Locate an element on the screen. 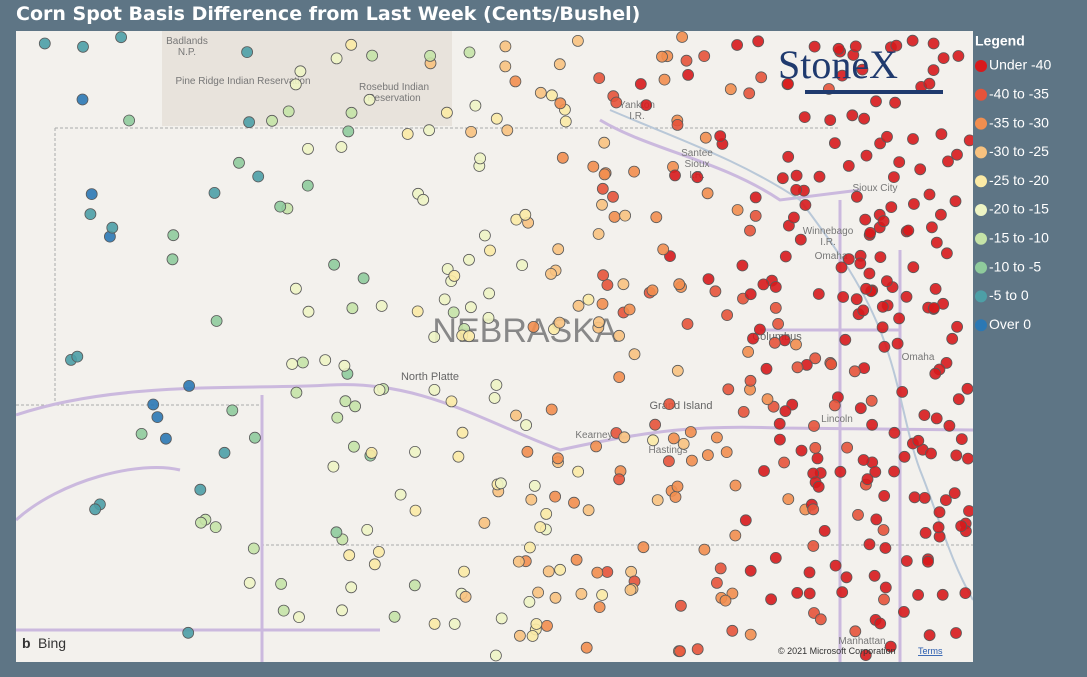  legend-label: Over 0 is located at coordinates (1010, 324).